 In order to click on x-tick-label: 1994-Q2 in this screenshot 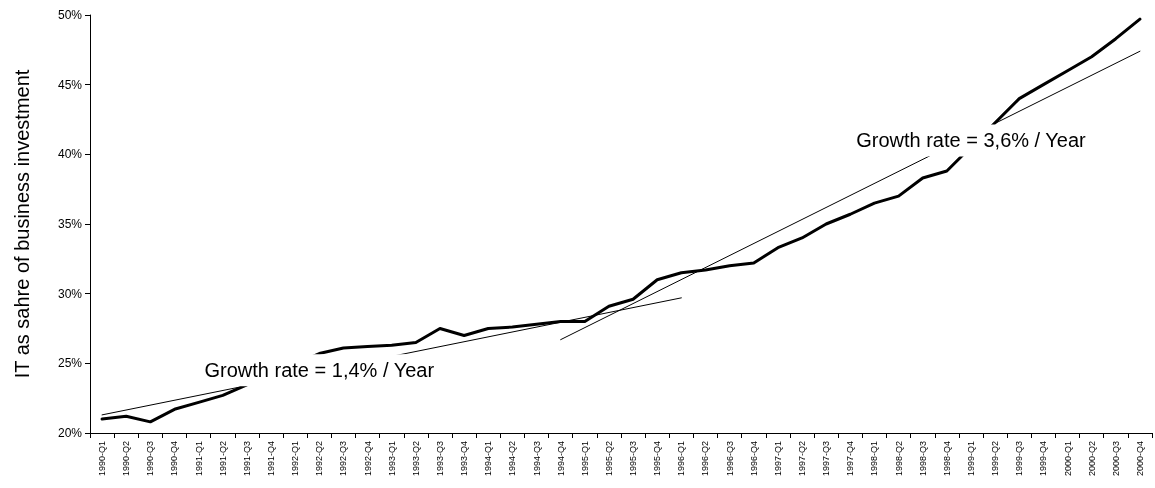, I will do `click(512, 459)`.